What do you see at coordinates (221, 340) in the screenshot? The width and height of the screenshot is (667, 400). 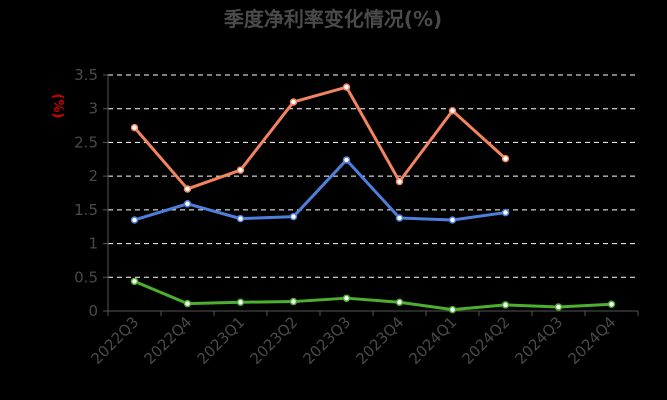 I see `x-tick-label: 2023Q1` at bounding box center [221, 340].